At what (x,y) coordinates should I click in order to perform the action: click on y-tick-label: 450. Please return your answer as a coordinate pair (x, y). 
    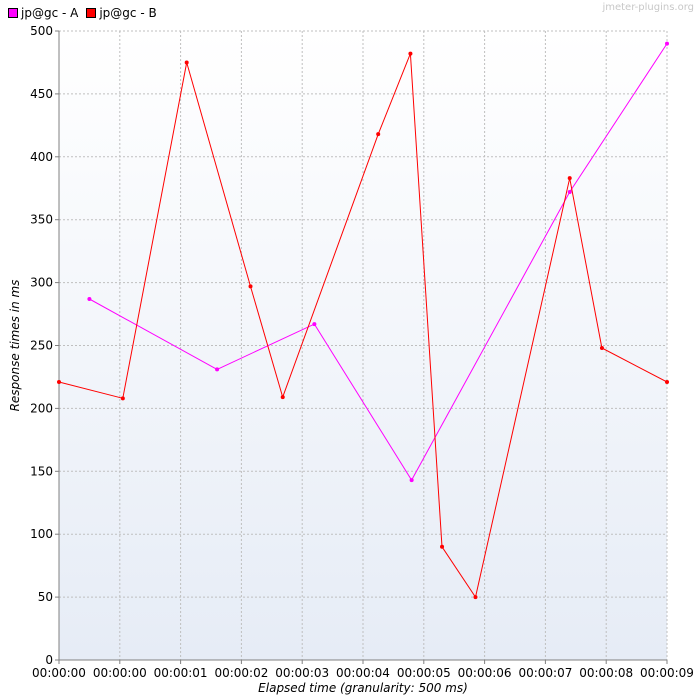
    Looking at the image, I should click on (41, 94).